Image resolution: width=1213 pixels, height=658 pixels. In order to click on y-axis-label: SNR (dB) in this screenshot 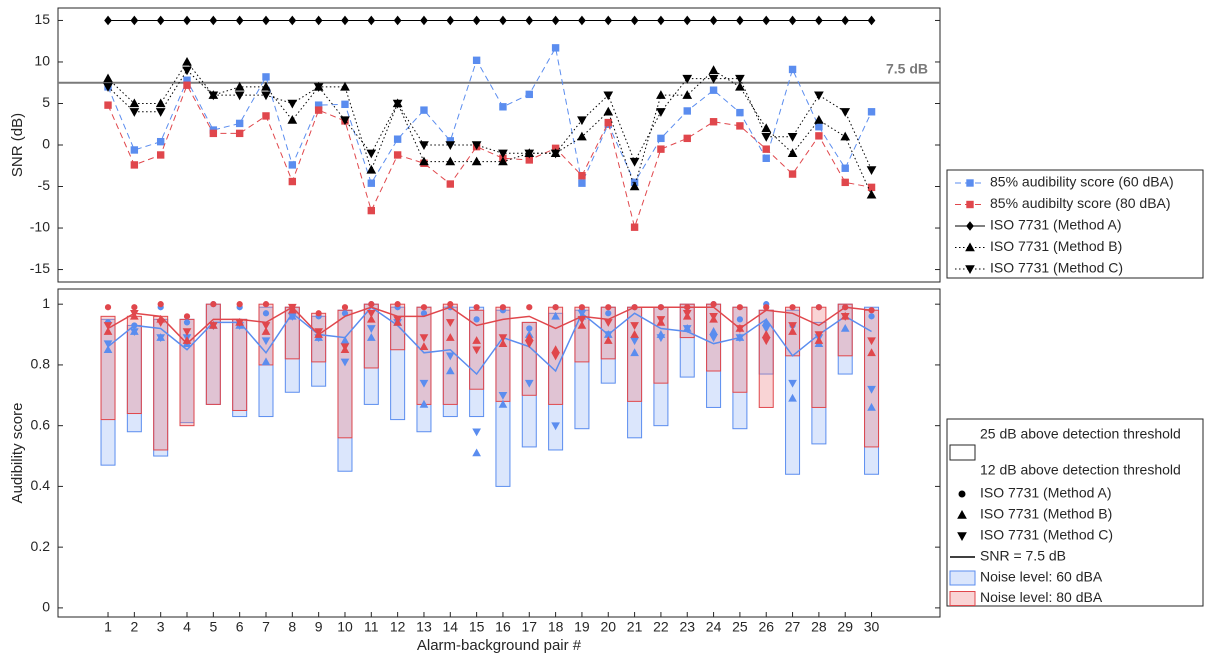, I will do `click(17, 145)`.